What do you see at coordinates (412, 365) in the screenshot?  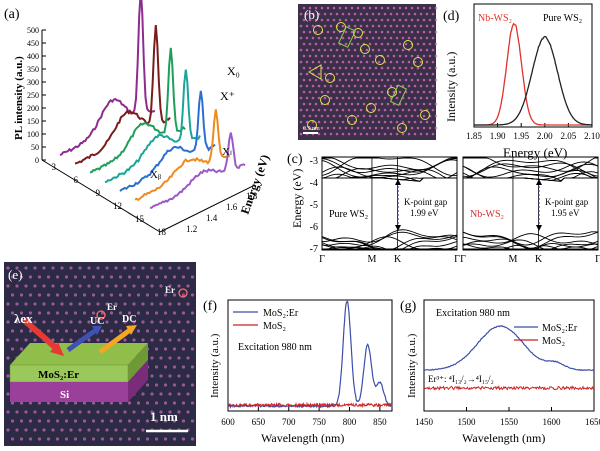 I see `g-ylabel: Intensity (a.u.)` at bounding box center [412, 365].